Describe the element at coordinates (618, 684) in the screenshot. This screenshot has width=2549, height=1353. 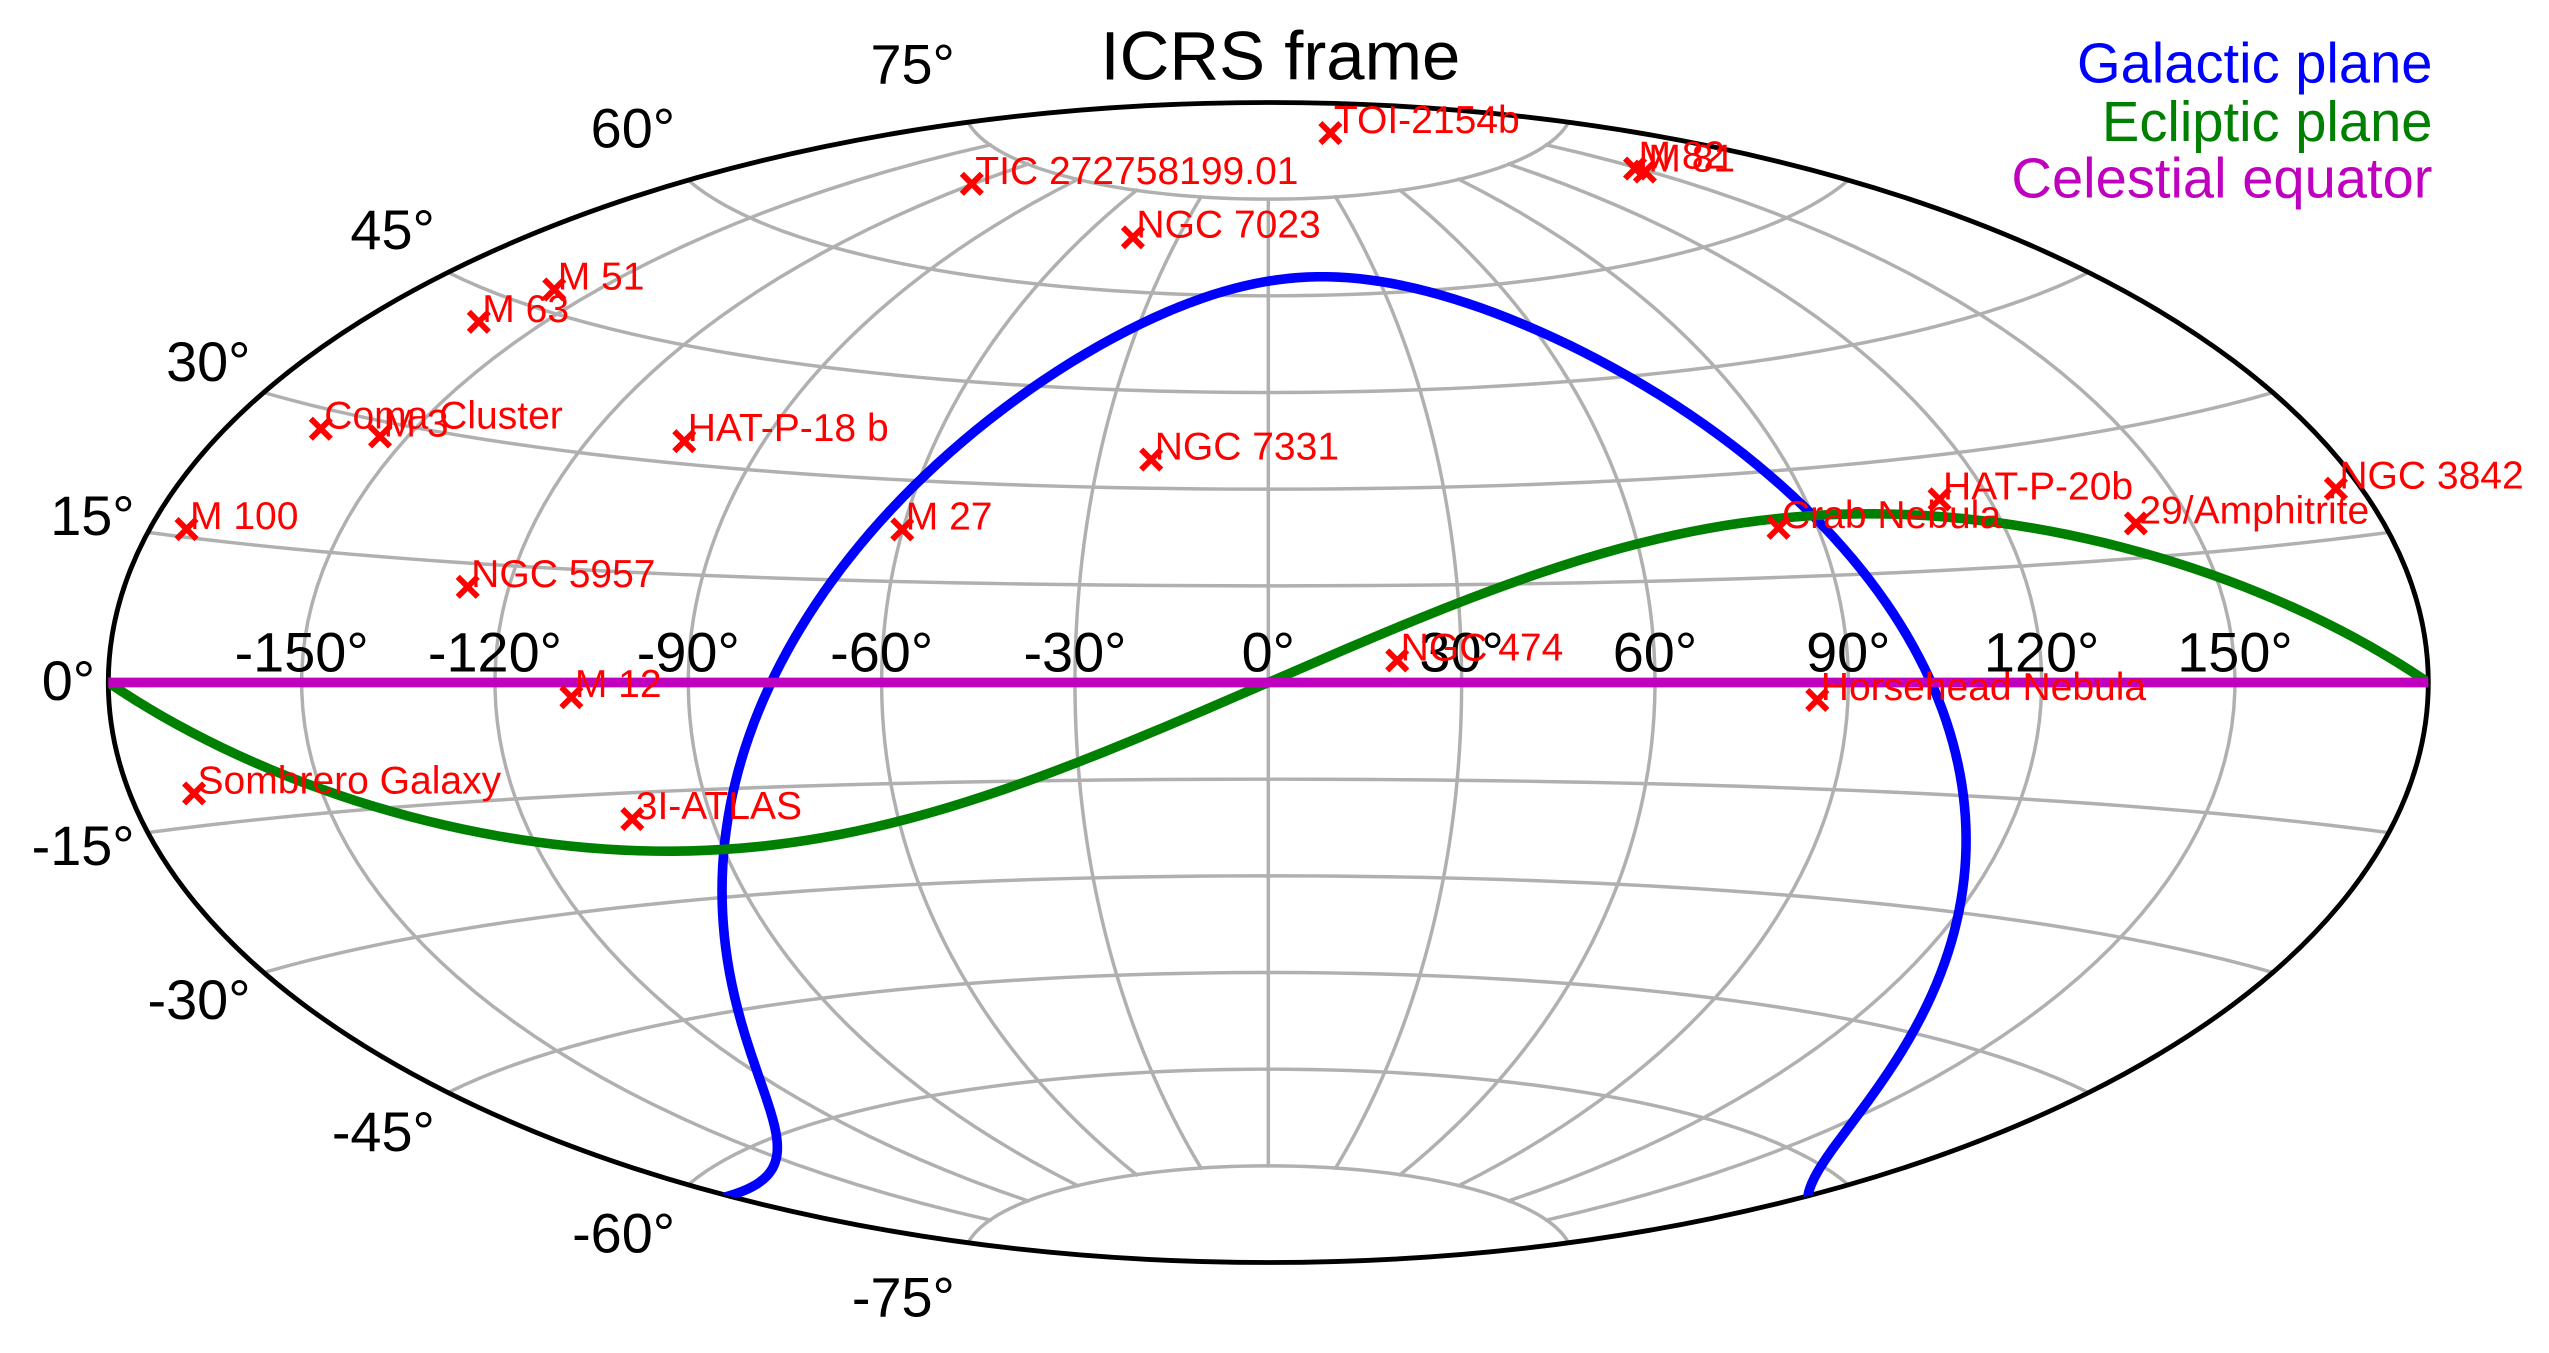
I see `svg-text: M 12` at that location.